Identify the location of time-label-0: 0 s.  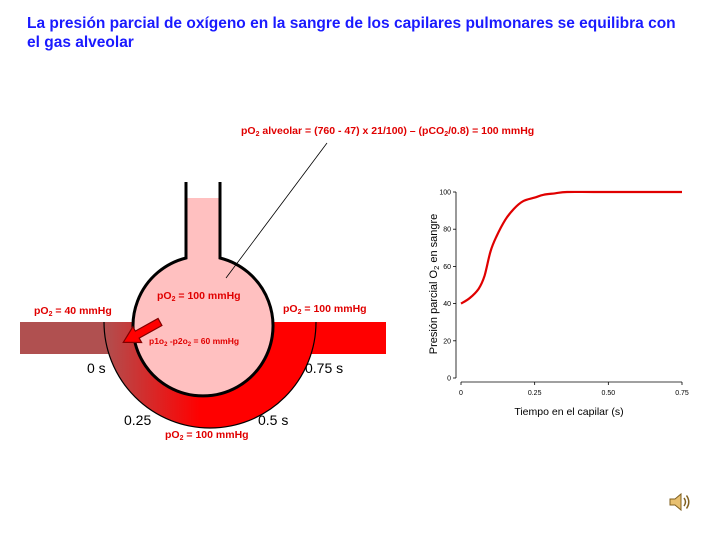
(96, 368).